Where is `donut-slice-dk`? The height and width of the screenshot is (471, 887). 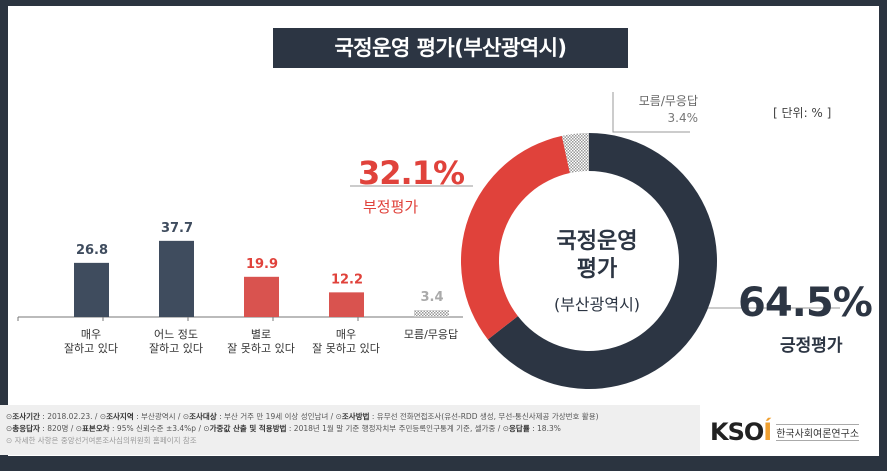 donut-slice-dk is located at coordinates (575, 153).